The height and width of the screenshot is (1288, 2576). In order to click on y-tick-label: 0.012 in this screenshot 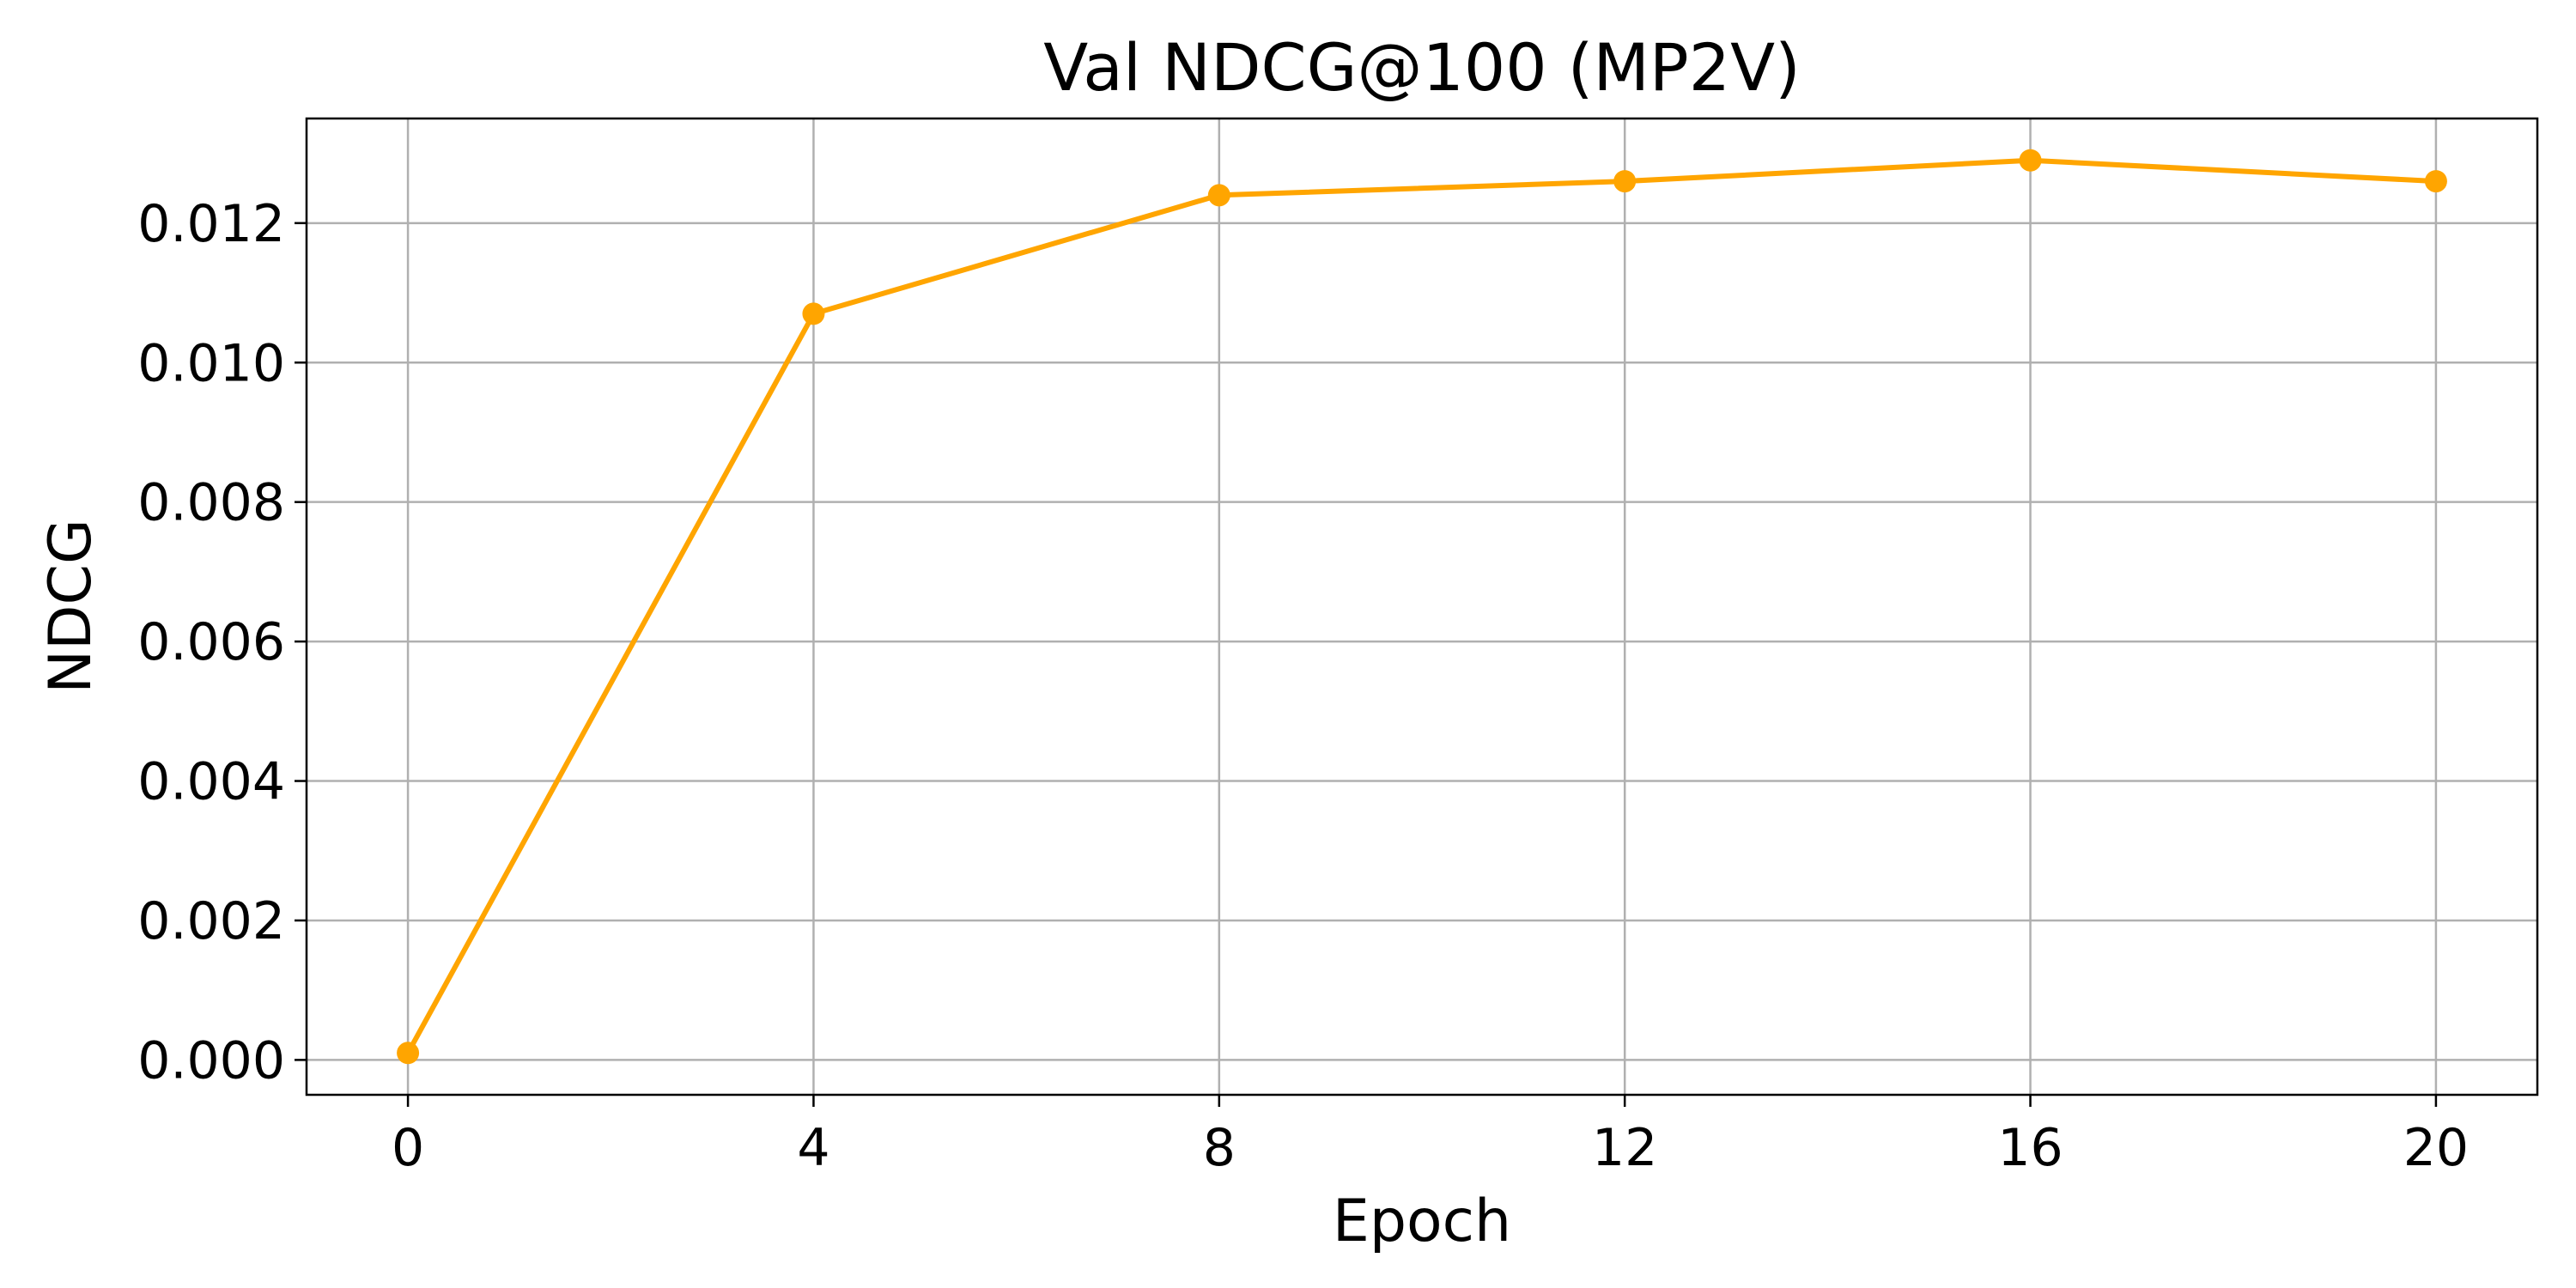, I will do `click(211, 224)`.